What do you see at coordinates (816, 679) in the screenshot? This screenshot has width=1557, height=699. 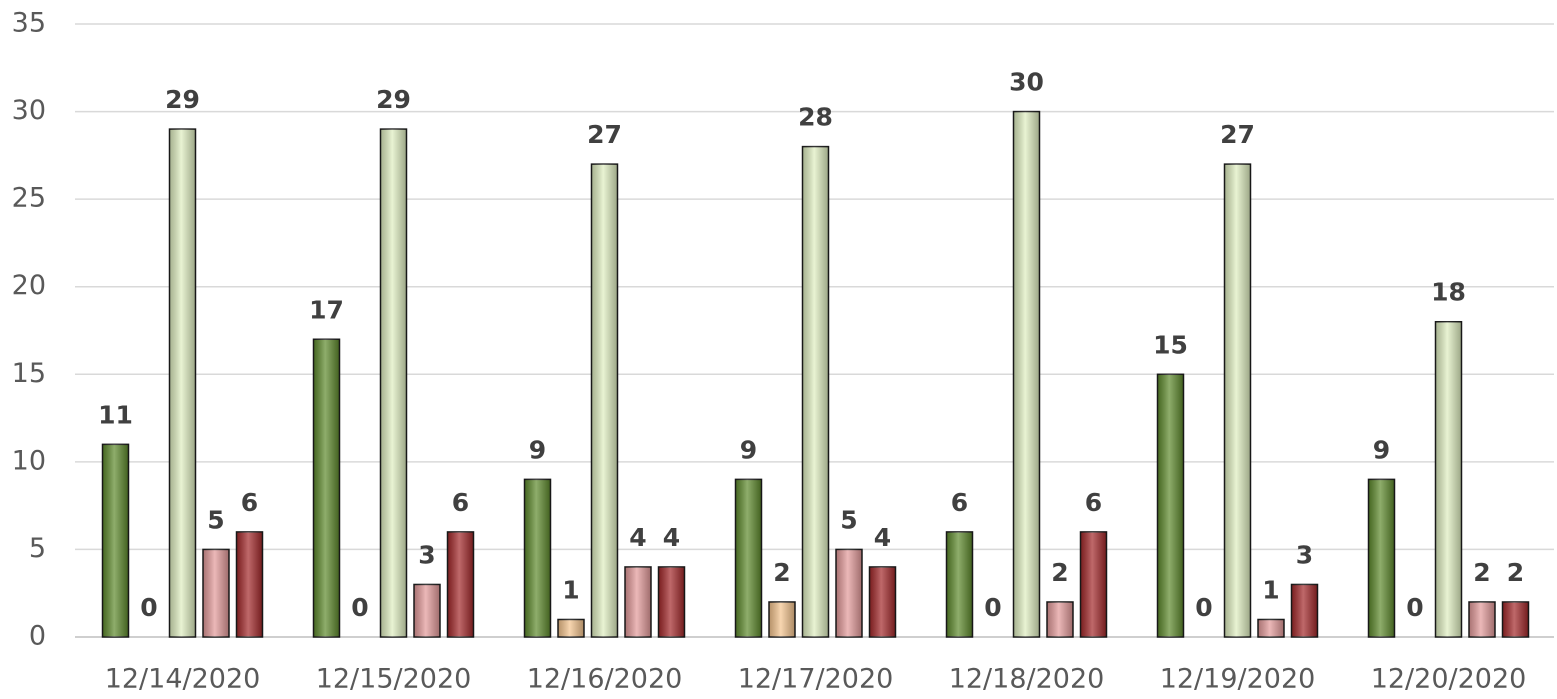 I see `x-tick-label: 12/17/2020` at bounding box center [816, 679].